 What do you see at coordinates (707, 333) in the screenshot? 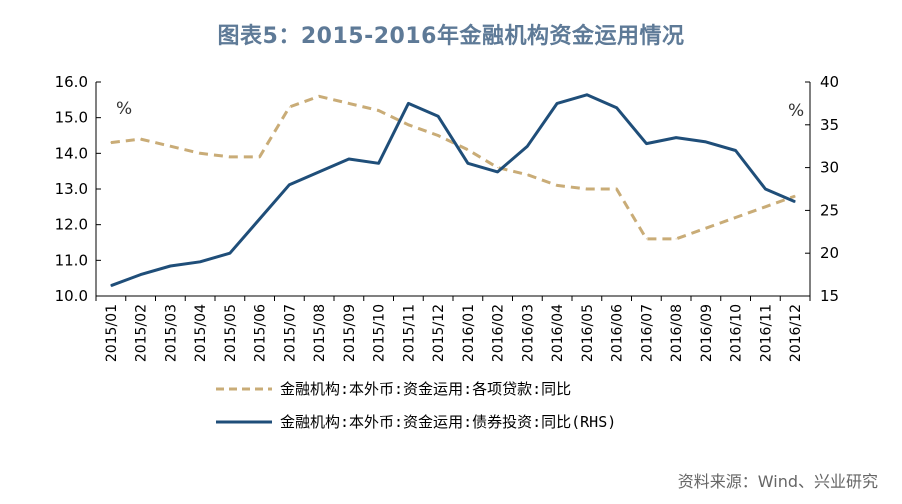
I see `x-tick-label: 2016/09` at bounding box center [707, 333].